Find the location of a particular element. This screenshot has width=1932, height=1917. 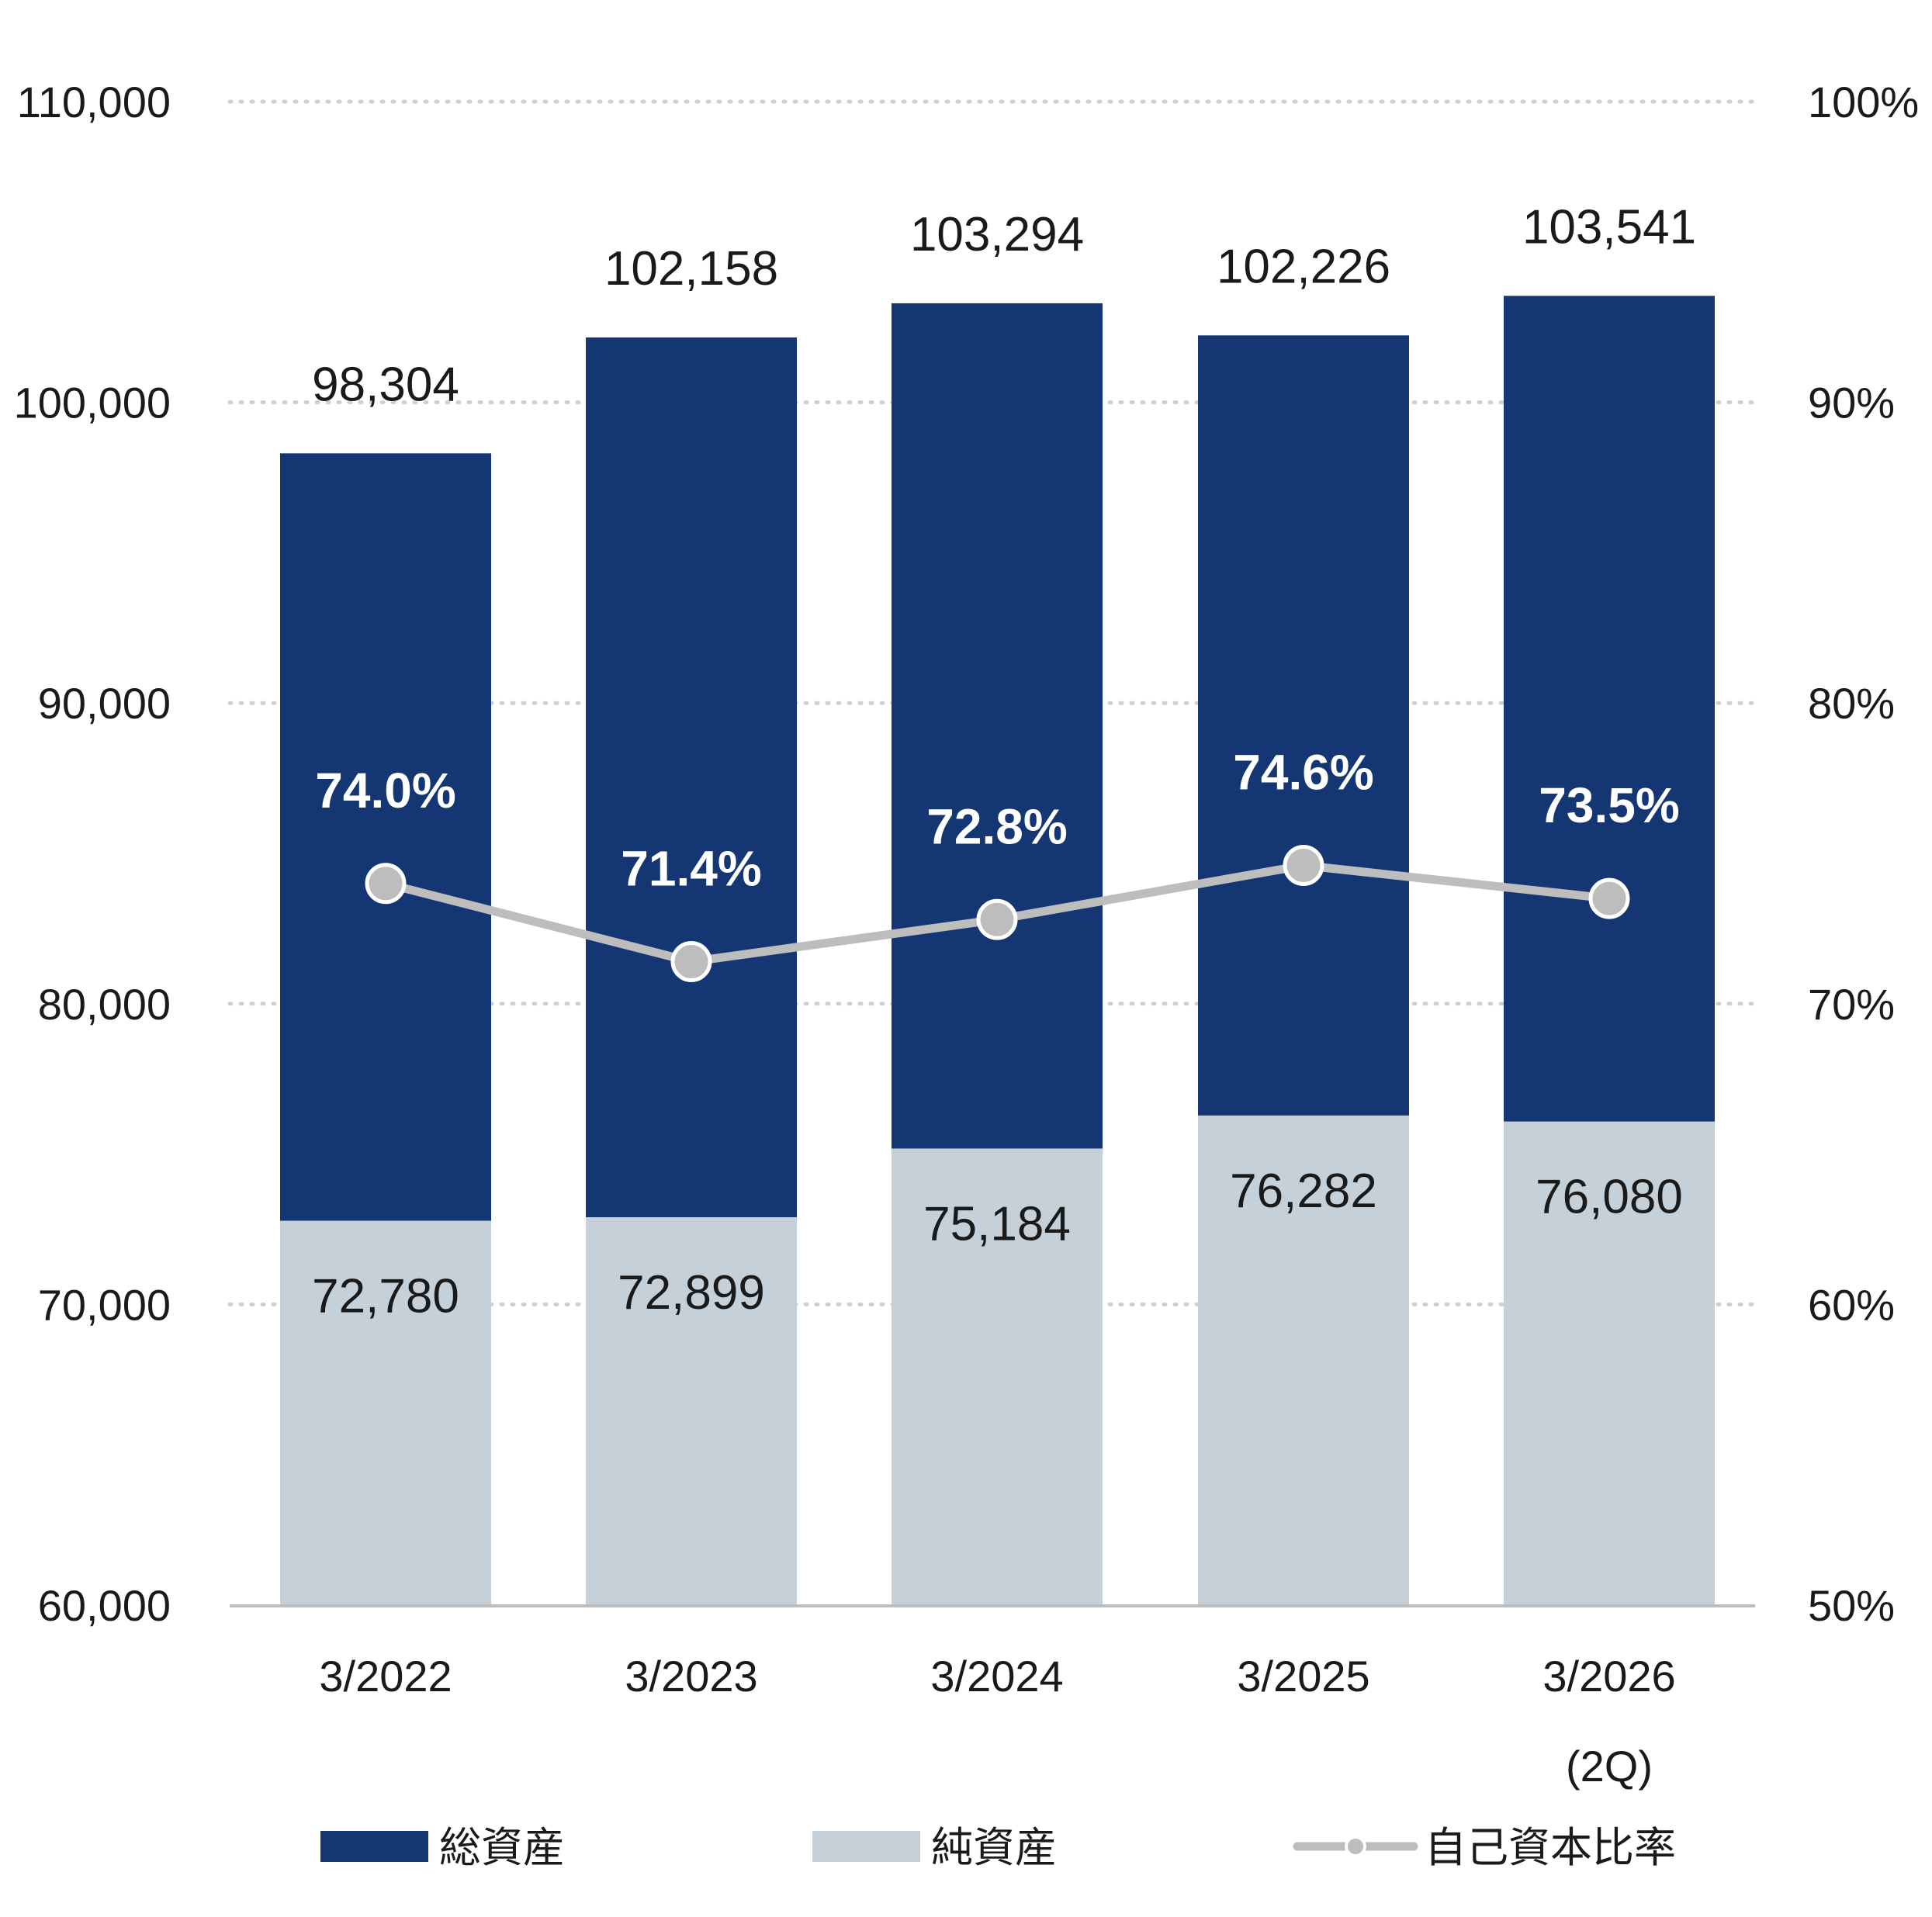

legend-label-equity-ratio: 自己資本比率 is located at coordinates (1550, 1847).